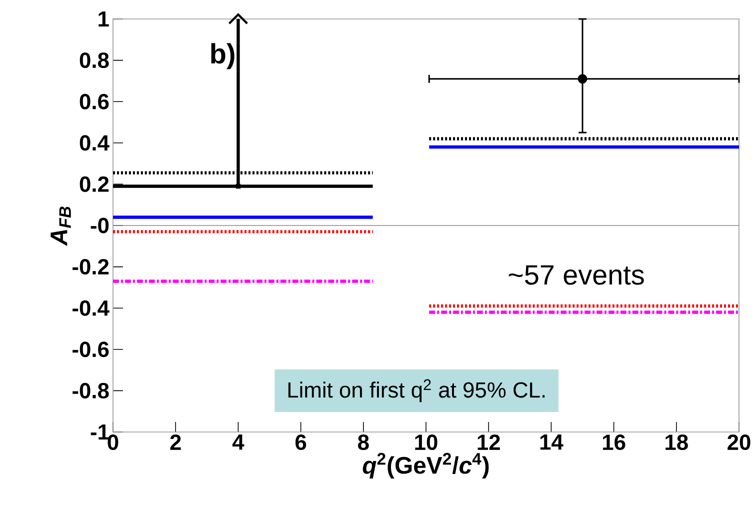 The width and height of the screenshot is (755, 506). What do you see at coordinates (95, 143) in the screenshot?
I see `y-tick-label: 0.4` at bounding box center [95, 143].